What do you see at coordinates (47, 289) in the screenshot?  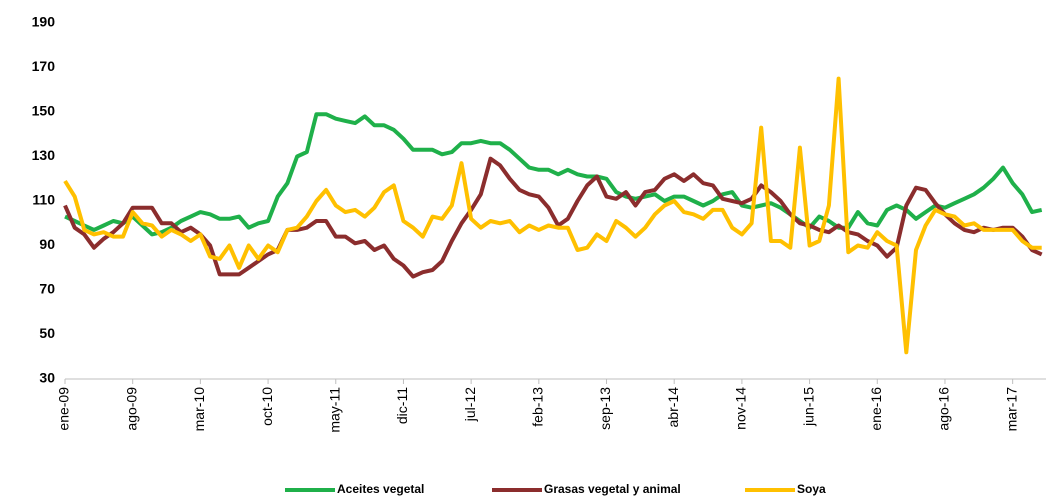 I see `y-tick-label: 70` at bounding box center [47, 289].